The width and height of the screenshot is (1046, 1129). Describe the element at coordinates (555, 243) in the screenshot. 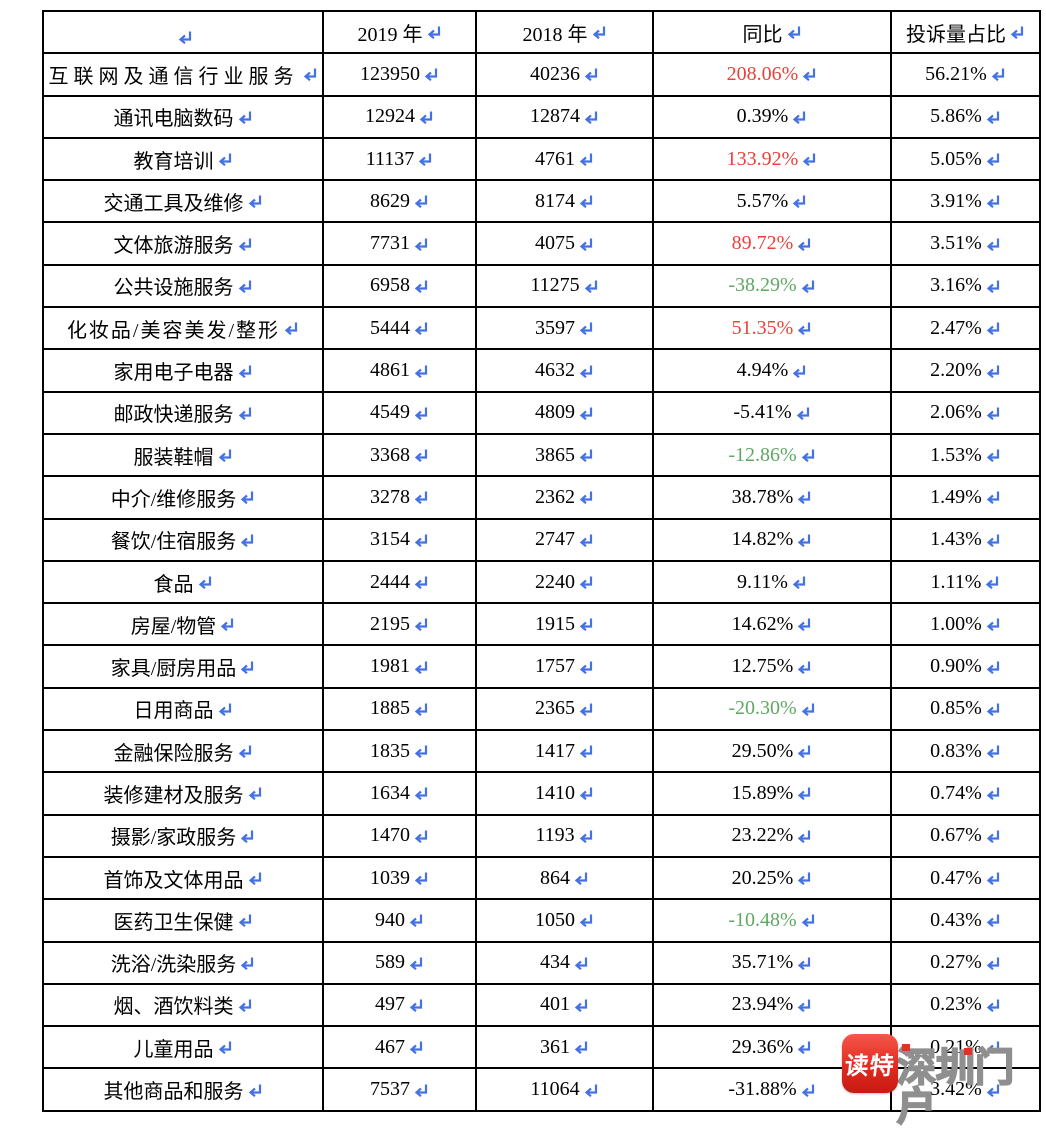

I see `value-2018: 4075` at that location.